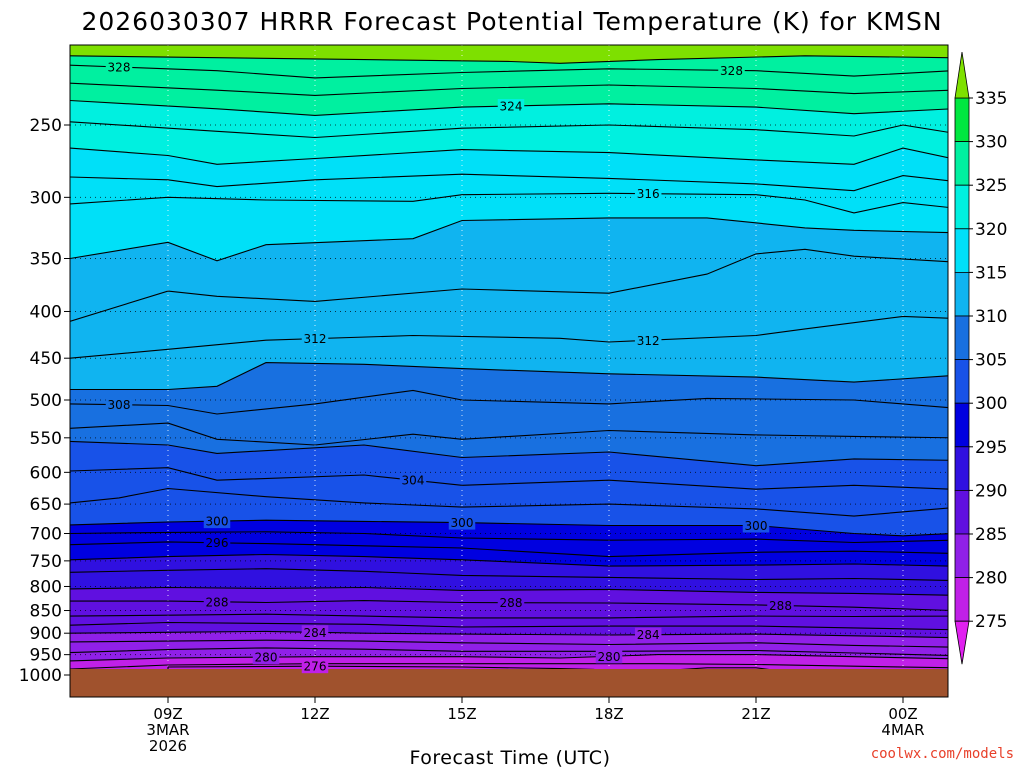  What do you see at coordinates (991, 361) in the screenshot?
I see `colorbar-tick-label: 305` at bounding box center [991, 361].